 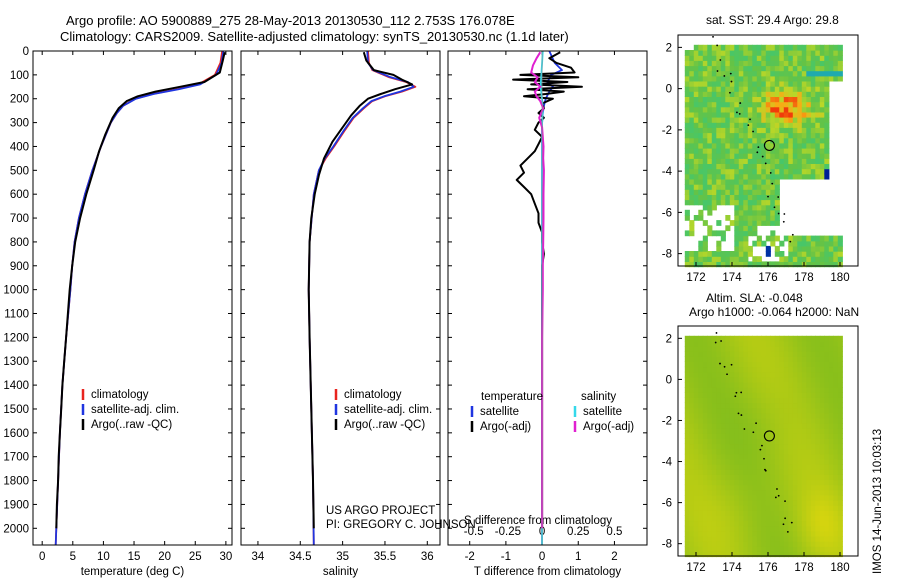 I want to click on panel-2-xtick-label: 35.5, so click(x=385, y=557).